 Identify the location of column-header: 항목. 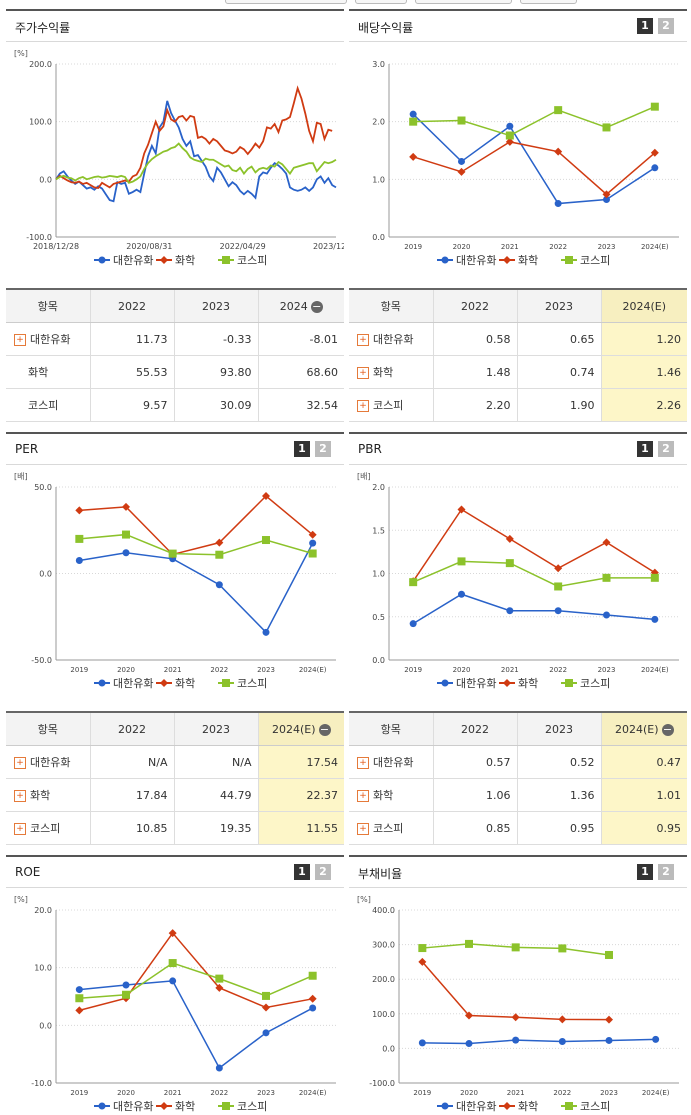
(48, 728).